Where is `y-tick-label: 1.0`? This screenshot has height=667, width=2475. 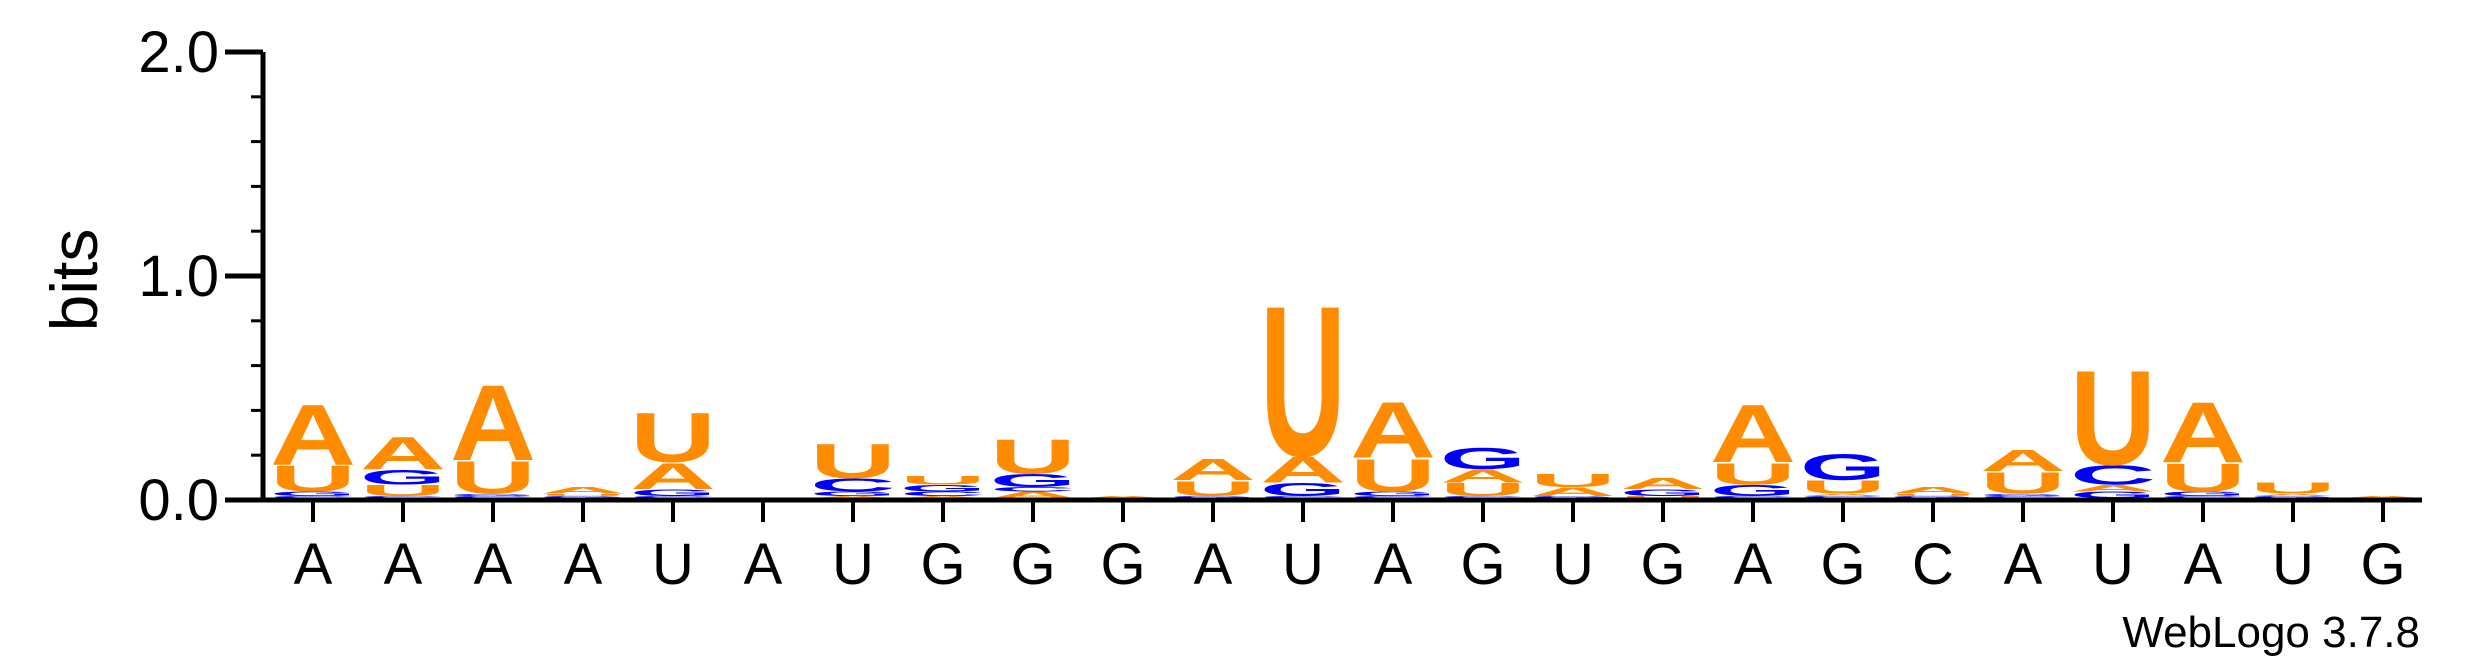 y-tick-label: 1.0 is located at coordinates (178, 276).